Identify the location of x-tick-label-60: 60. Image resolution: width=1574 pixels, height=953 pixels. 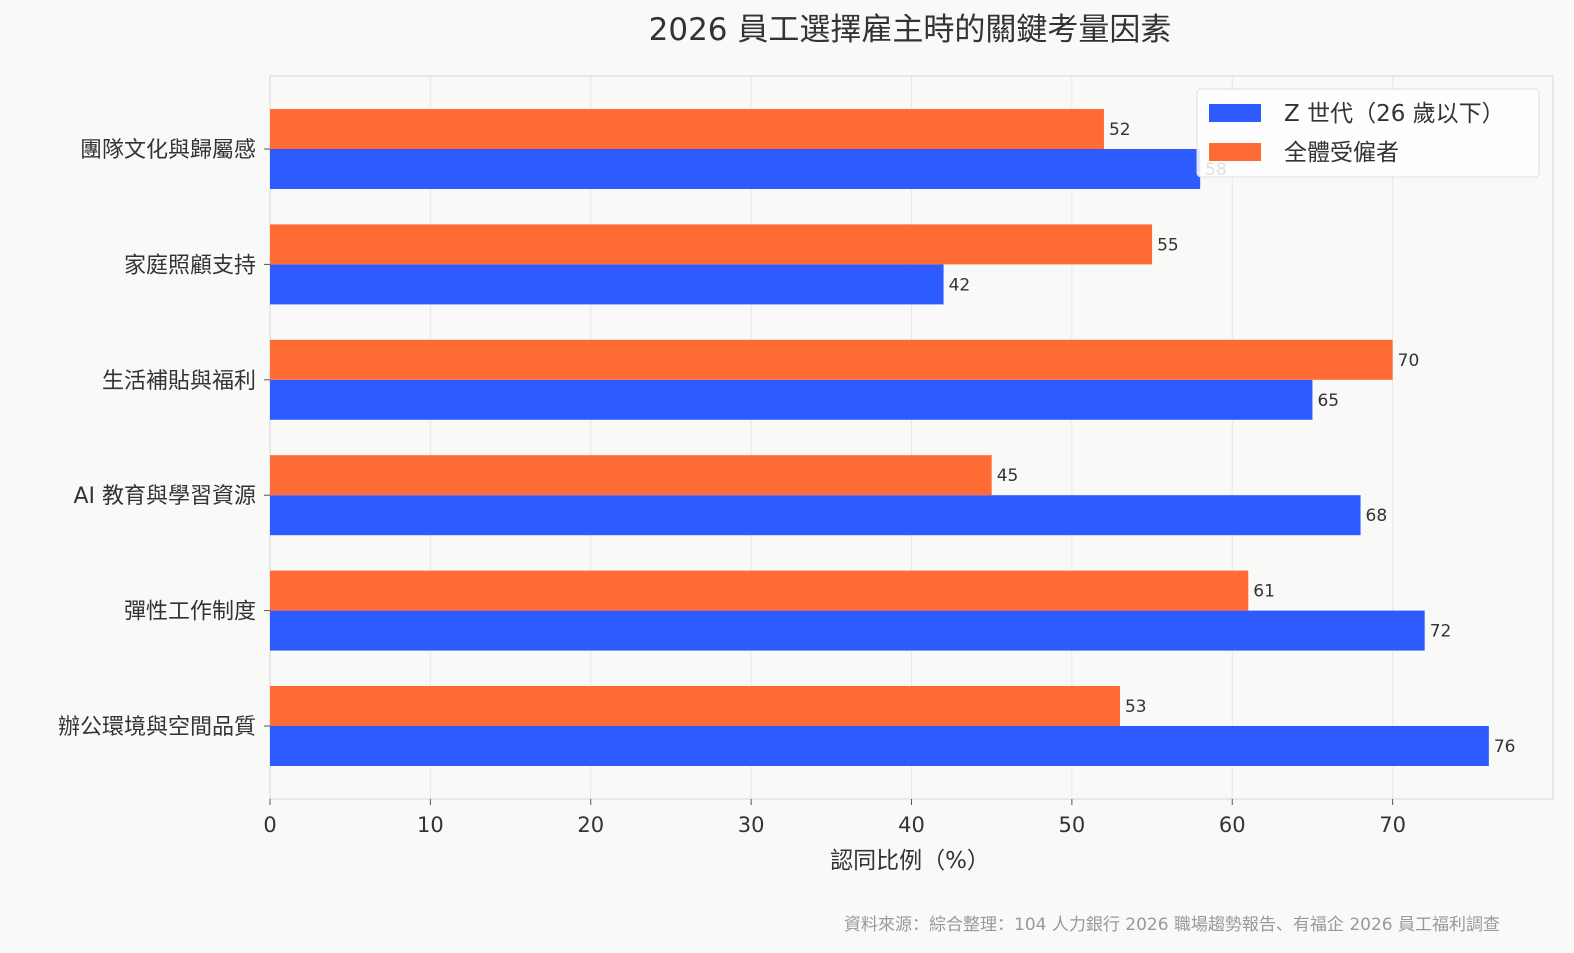
(1232, 825).